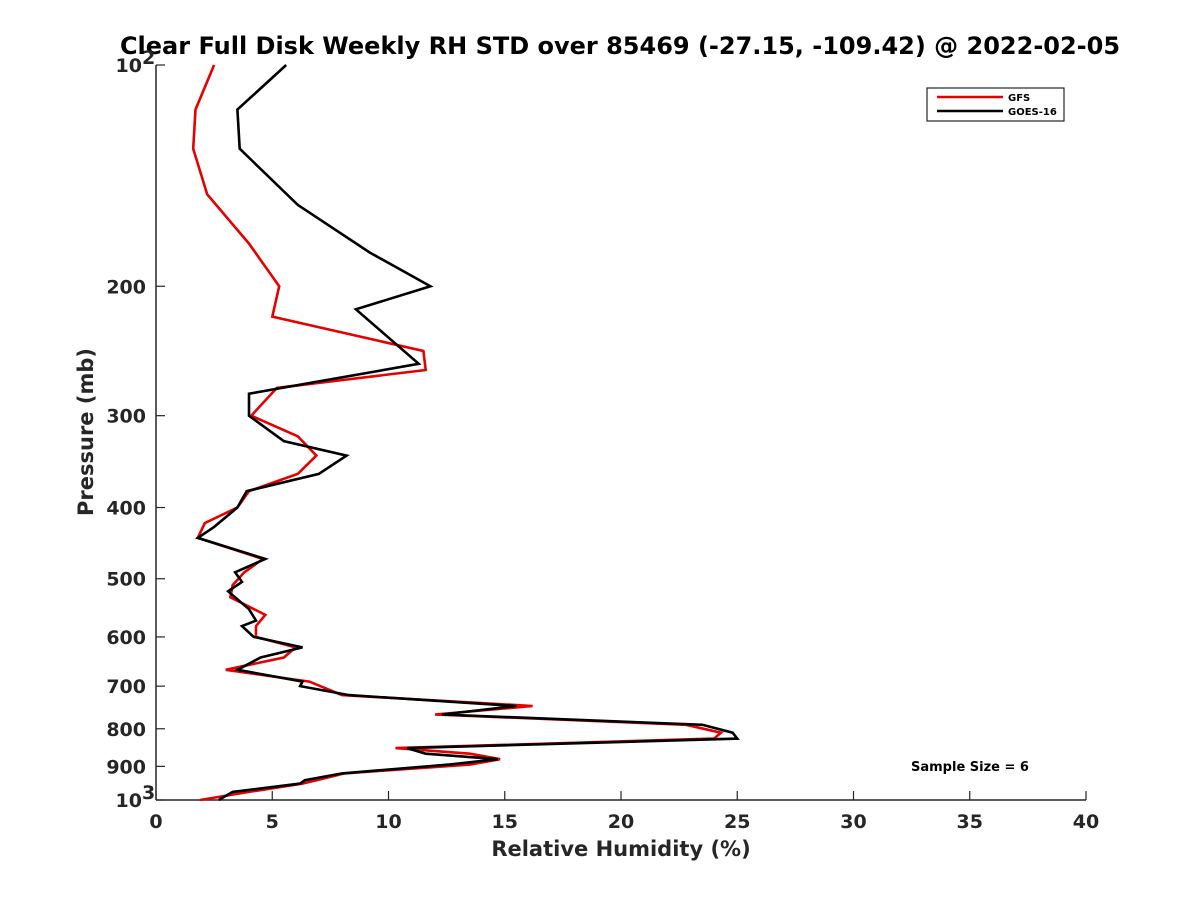 Image resolution: width=1200 pixels, height=900 pixels. What do you see at coordinates (621, 822) in the screenshot?
I see `x-tick-label: 20` at bounding box center [621, 822].